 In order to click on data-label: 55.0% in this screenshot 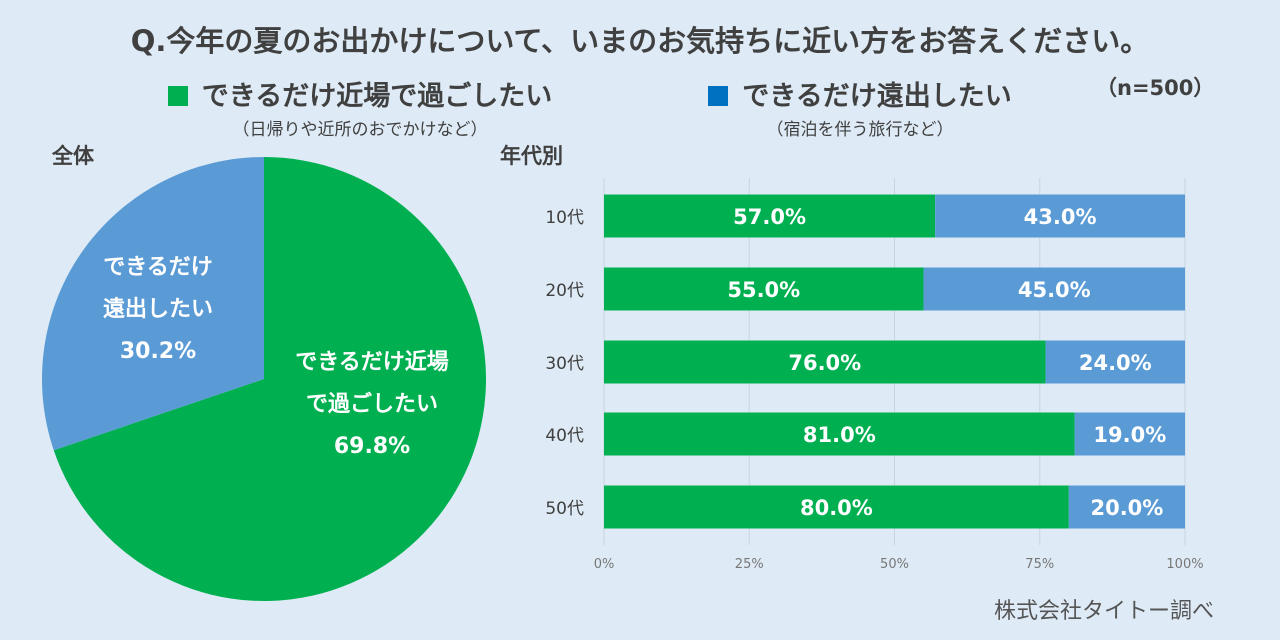, I will do `click(763, 290)`.